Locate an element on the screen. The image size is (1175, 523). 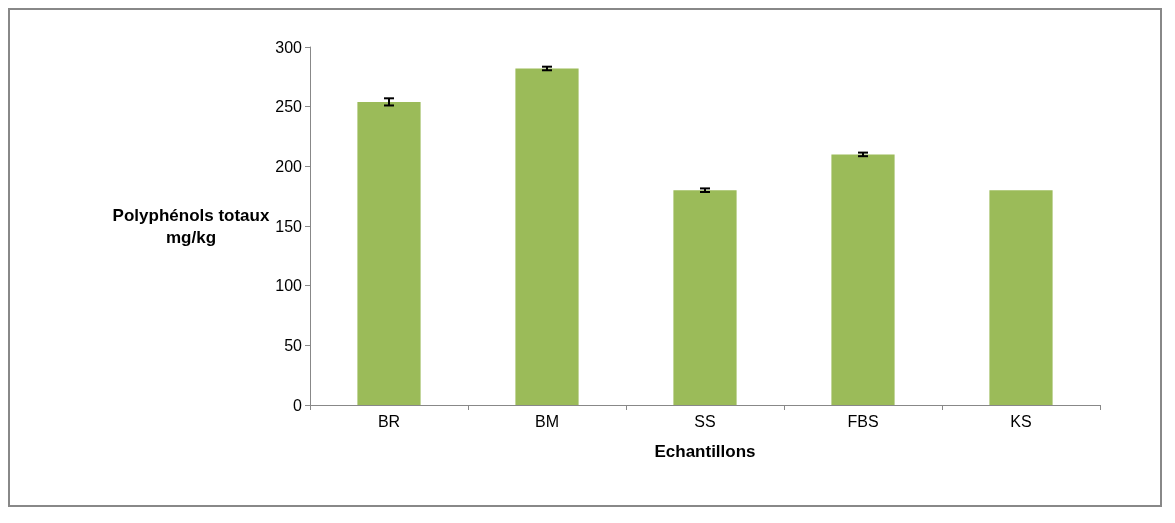
y-tick-label: 300 is located at coordinates (289, 47).